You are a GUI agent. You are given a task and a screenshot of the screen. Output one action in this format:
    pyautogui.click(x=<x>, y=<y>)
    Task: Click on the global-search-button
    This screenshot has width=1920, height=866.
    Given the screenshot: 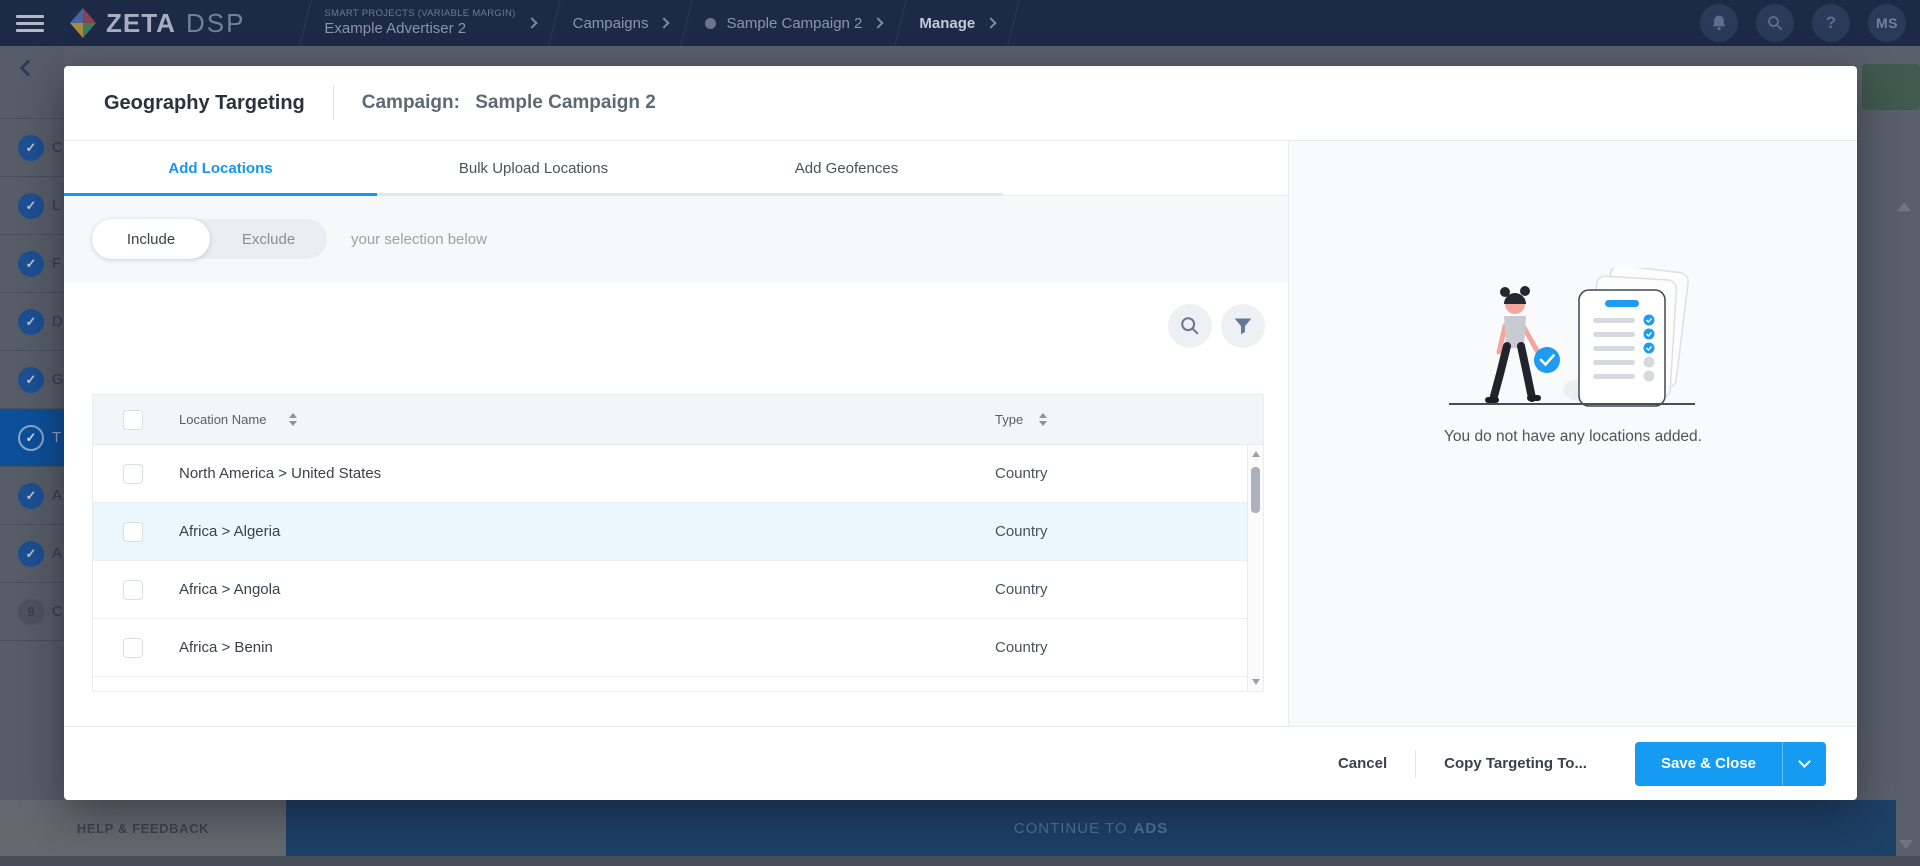 What is the action you would take?
    pyautogui.click(x=1775, y=23)
    